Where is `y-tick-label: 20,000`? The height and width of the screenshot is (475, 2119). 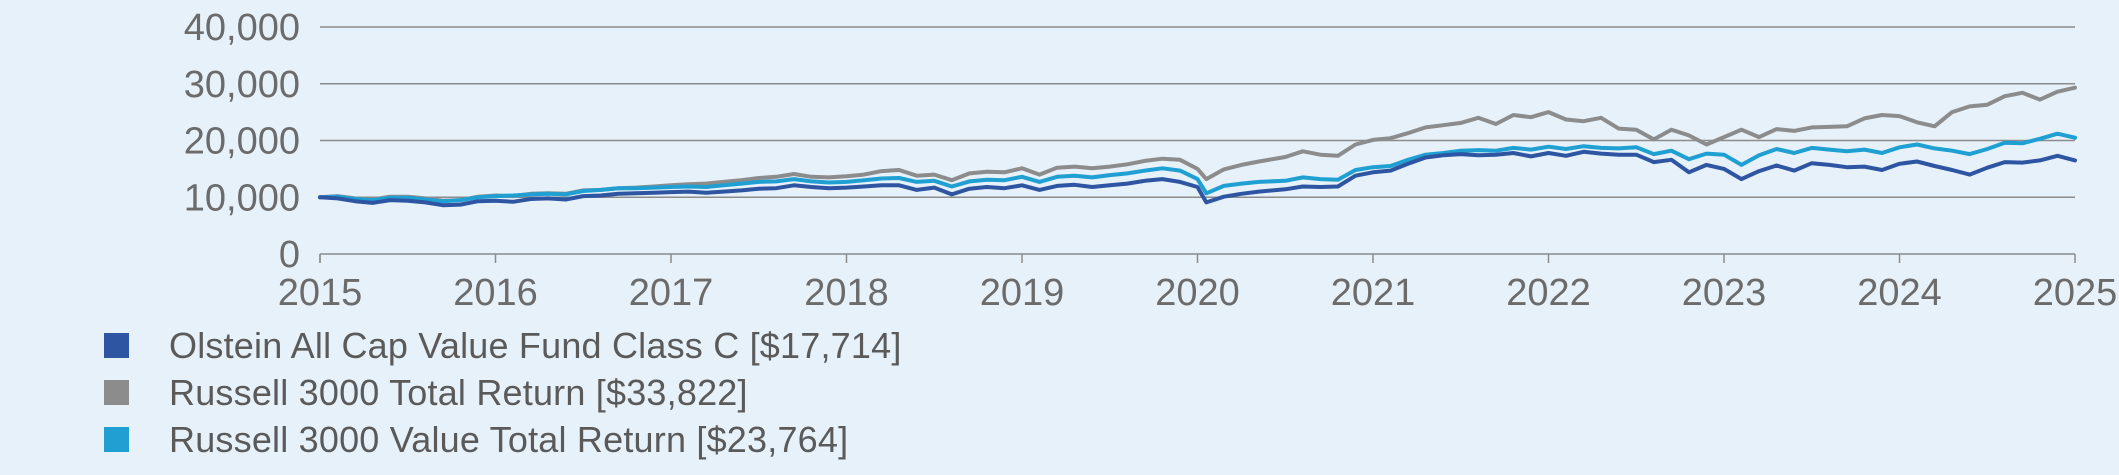
y-tick-label: 20,000 is located at coordinates (242, 142).